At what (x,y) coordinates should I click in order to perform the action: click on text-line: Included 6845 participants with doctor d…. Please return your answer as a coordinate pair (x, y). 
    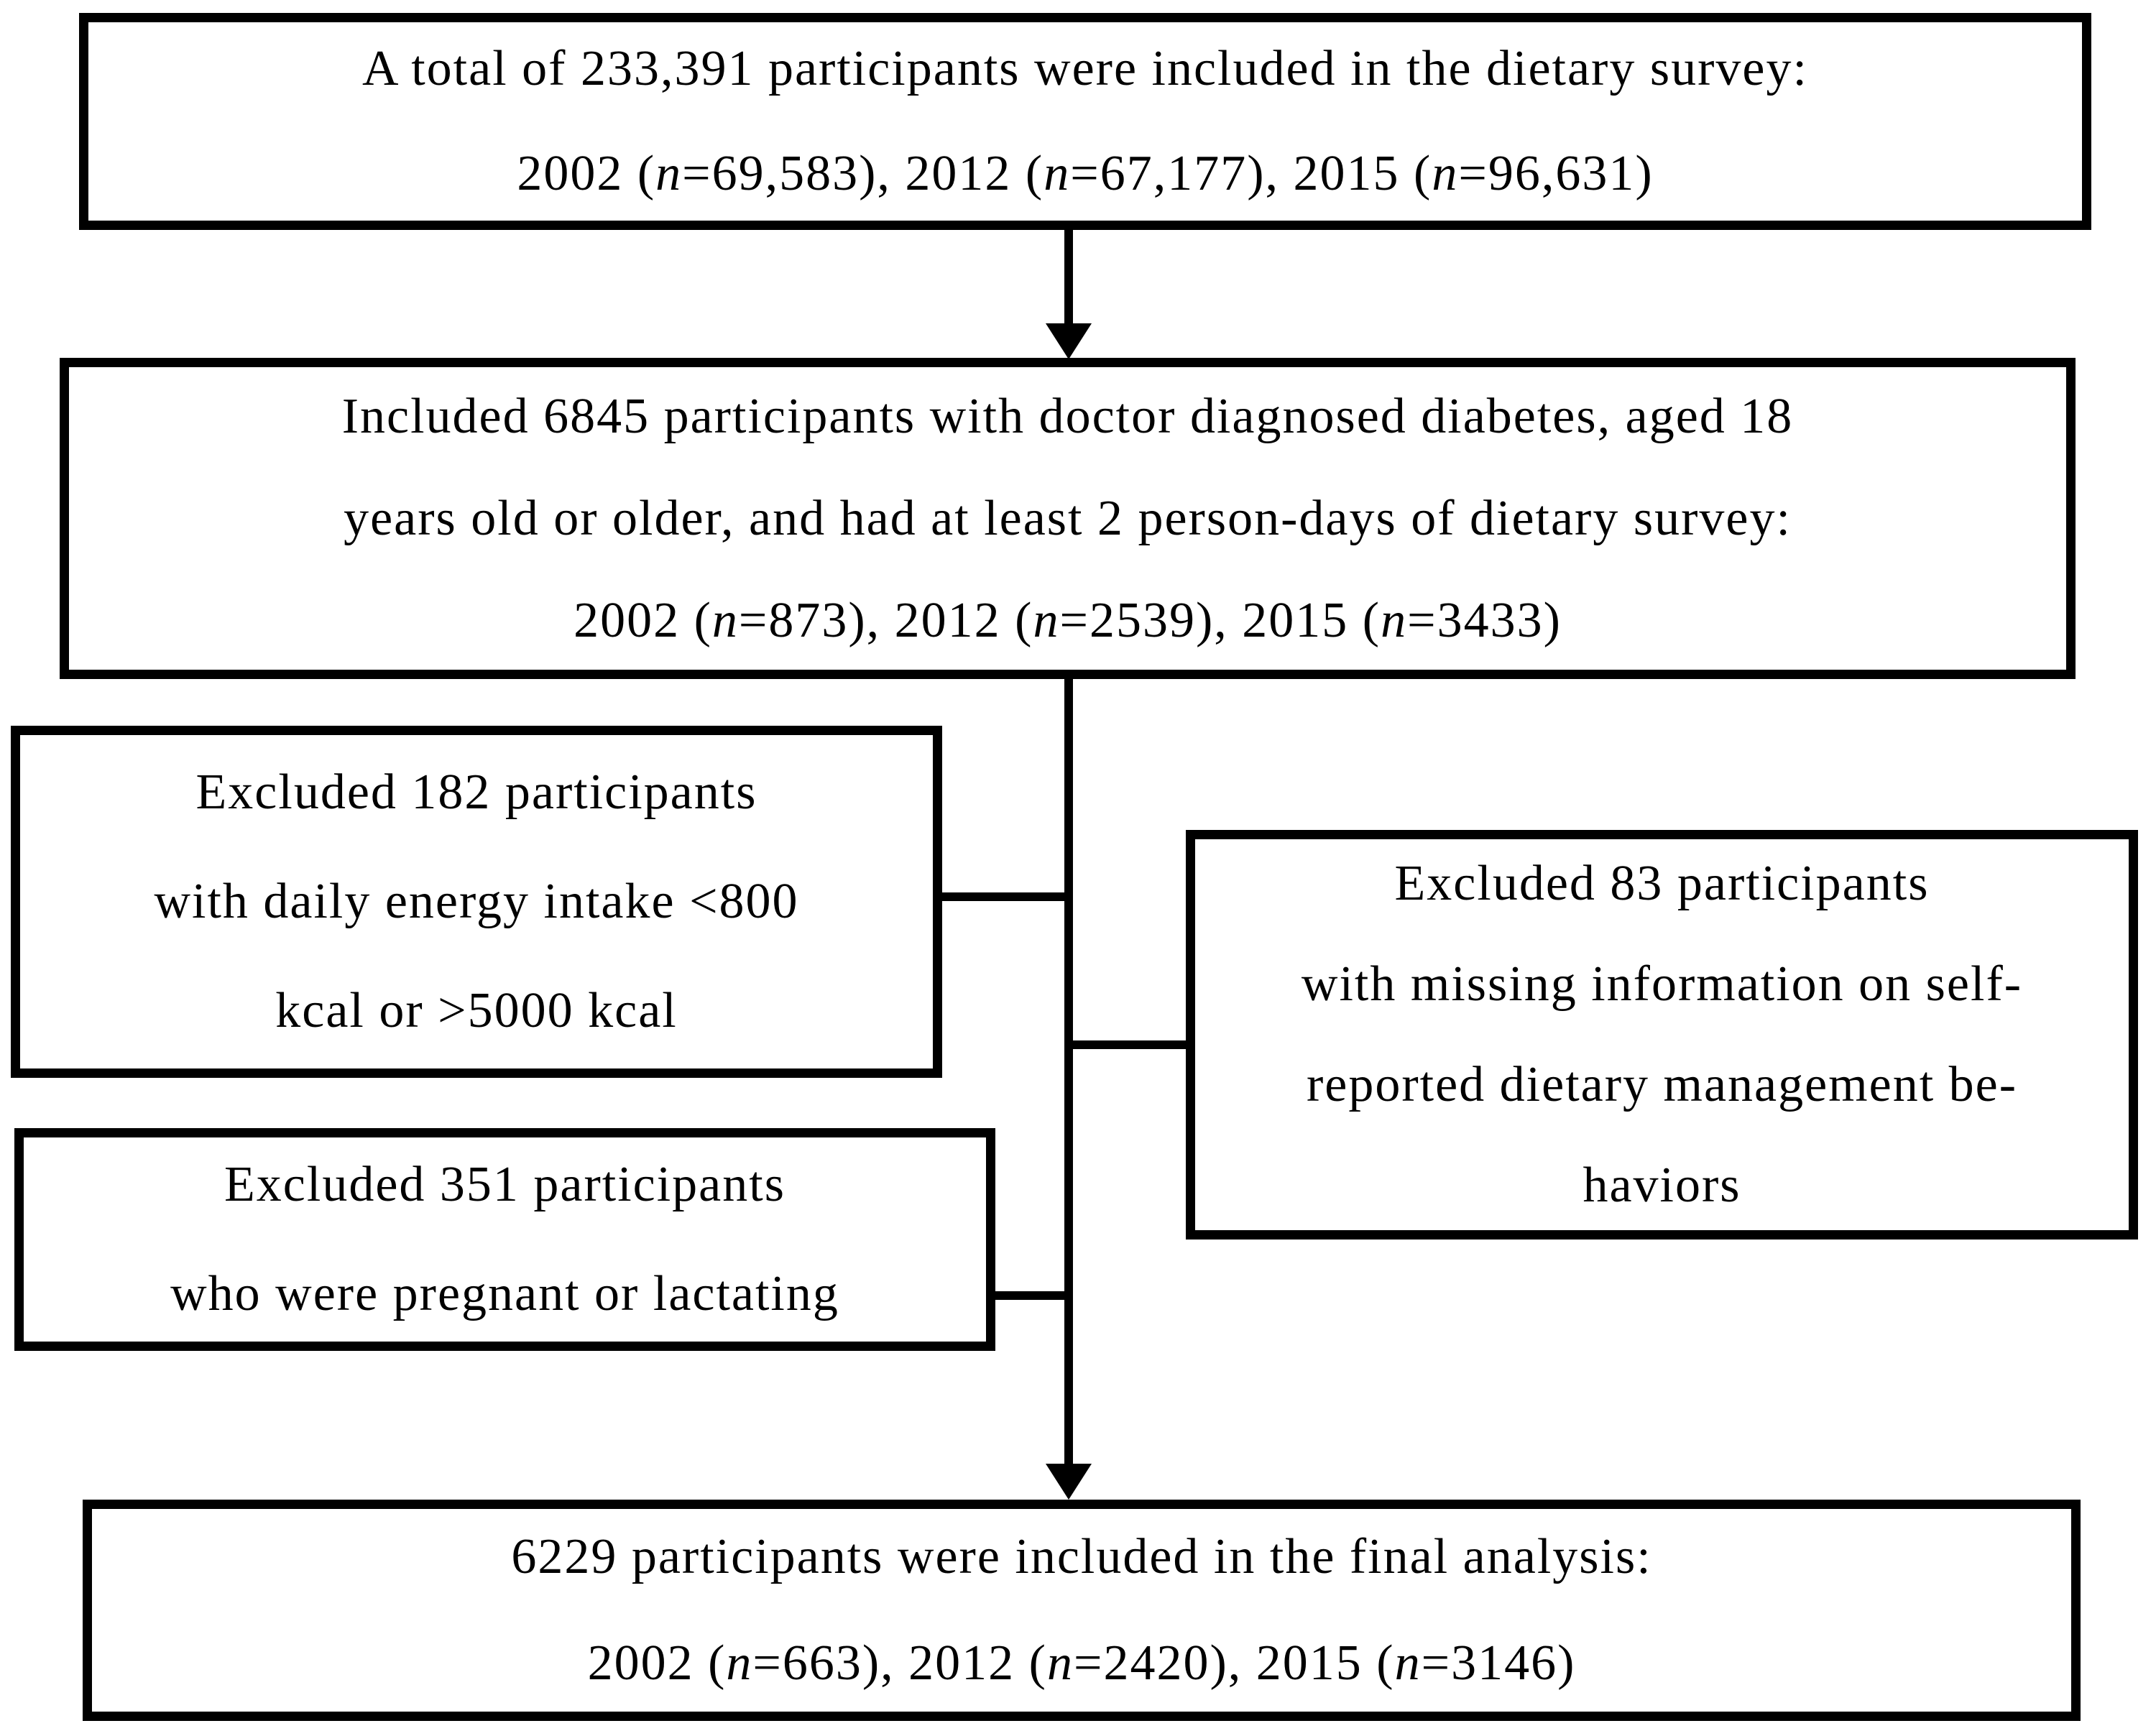
    Looking at the image, I should click on (1067, 416).